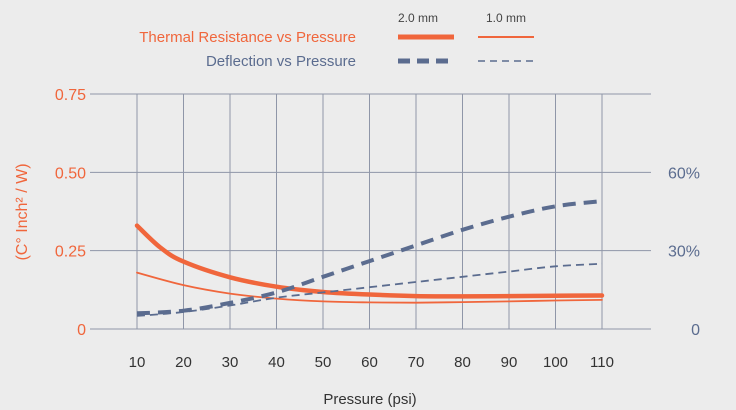 This screenshot has width=736, height=410. What do you see at coordinates (70, 252) in the screenshot?
I see `y-left-tick-1: 0.25` at bounding box center [70, 252].